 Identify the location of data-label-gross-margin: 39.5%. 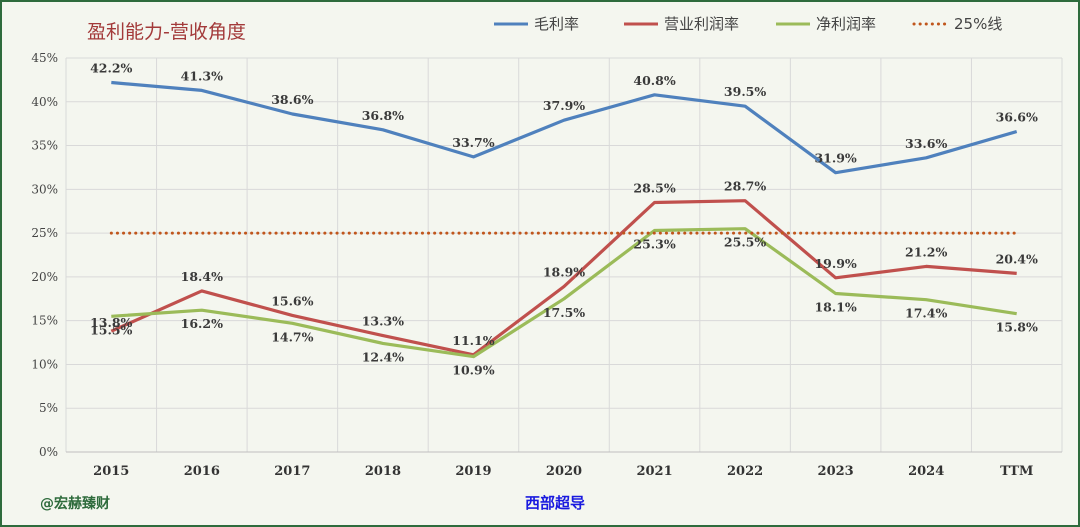
(745, 91).